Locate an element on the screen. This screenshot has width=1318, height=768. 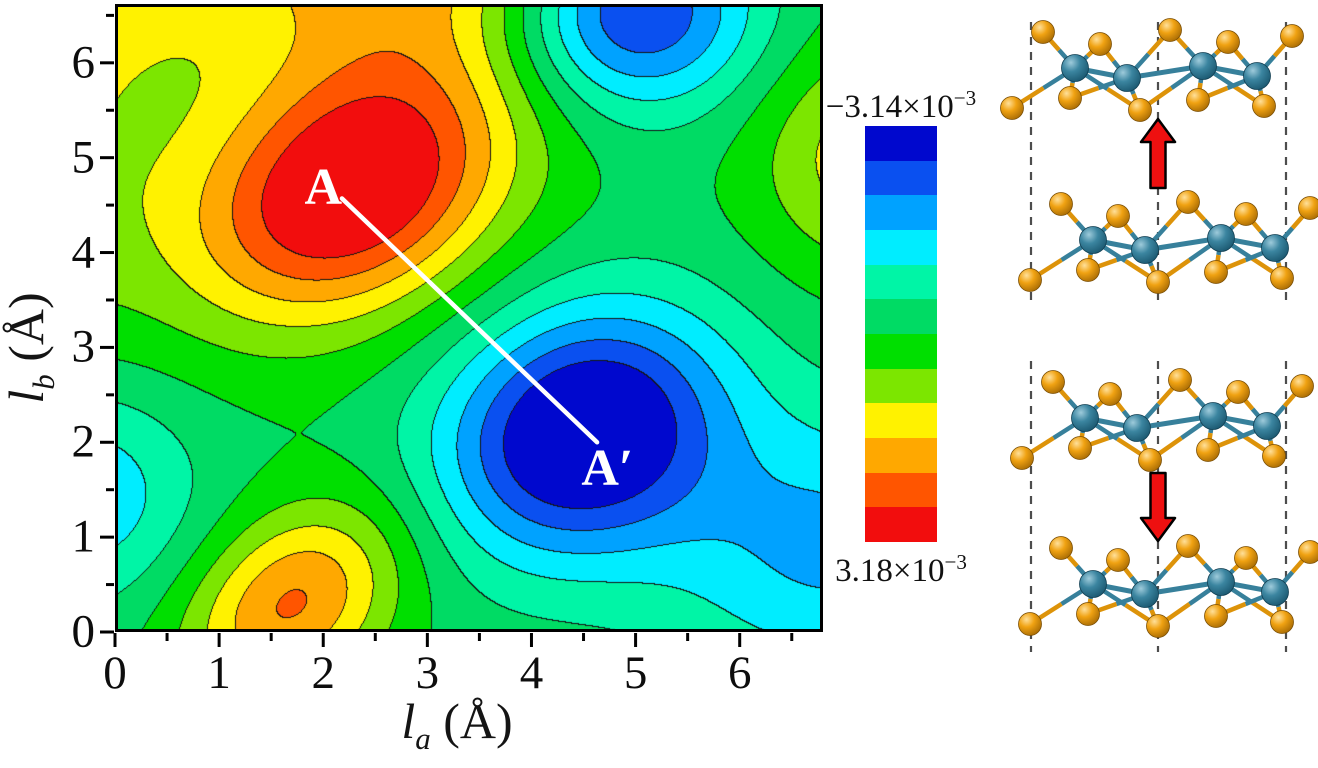
y-tick-label: 6 is located at coordinates (83, 62).